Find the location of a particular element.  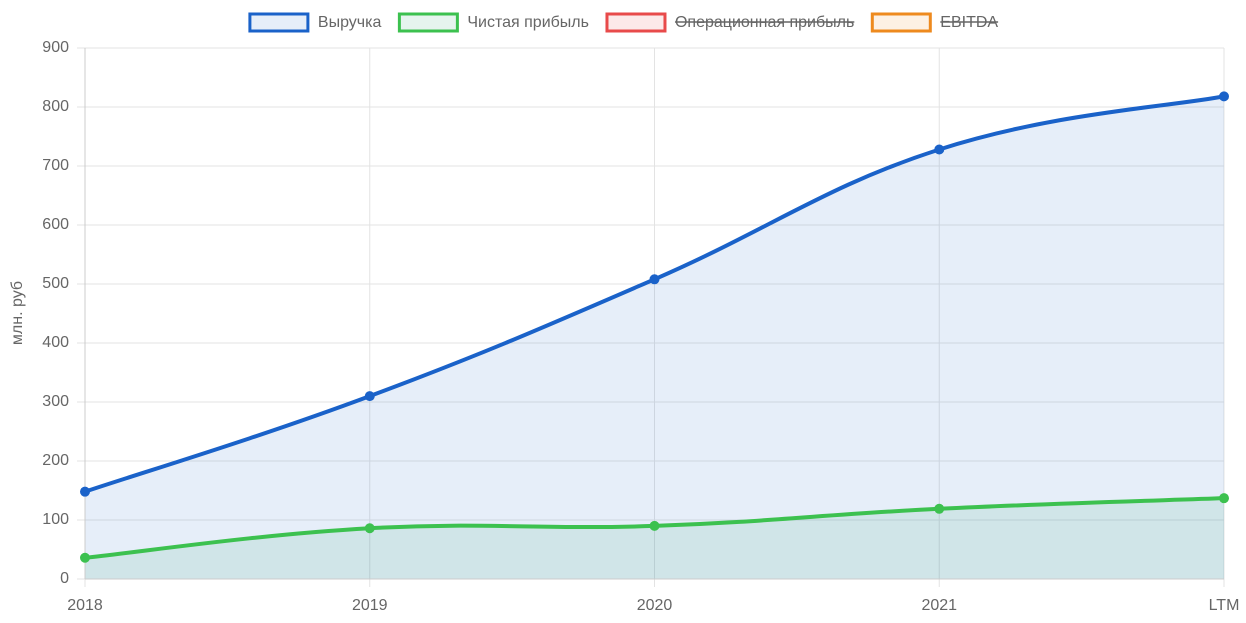

x-tick-label: LTM is located at coordinates (1224, 605).